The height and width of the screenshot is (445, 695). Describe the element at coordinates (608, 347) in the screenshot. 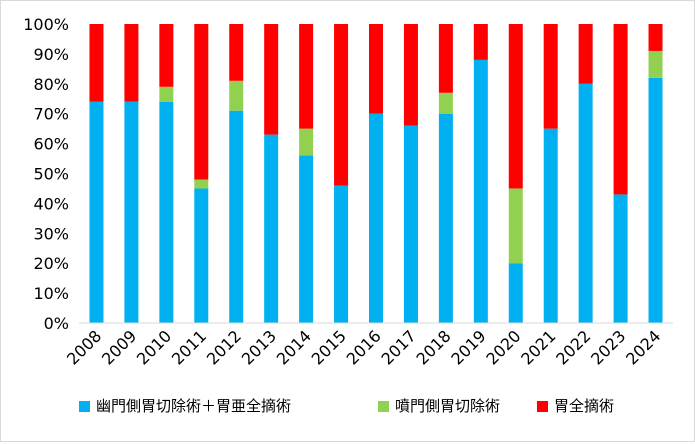

I see `x-tick-label: 2023` at that location.